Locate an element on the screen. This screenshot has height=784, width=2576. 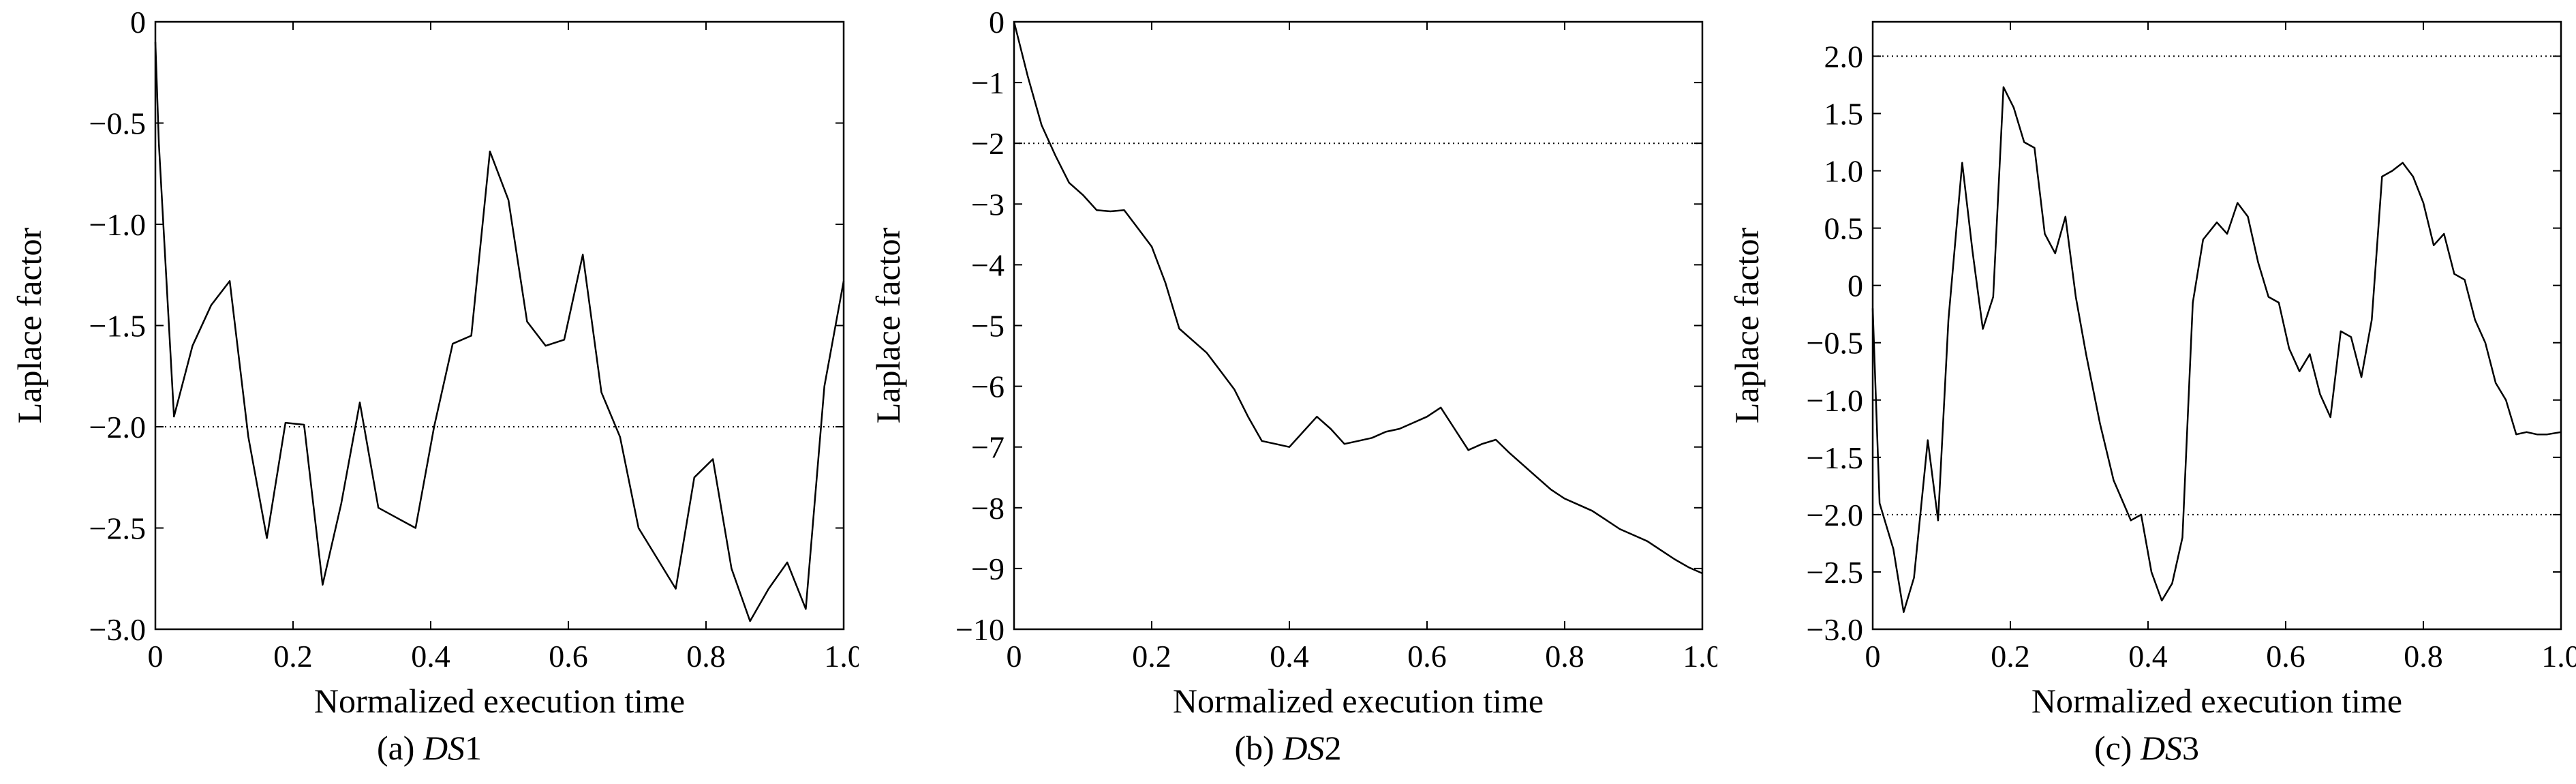
y-tick-label-a-2: −1.0 is located at coordinates (117, 224).